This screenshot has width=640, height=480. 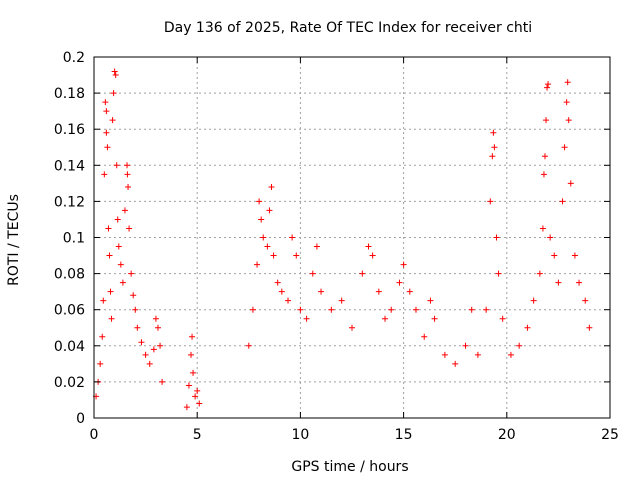 What do you see at coordinates (610, 435) in the screenshot?
I see `x-tick-label: 25` at bounding box center [610, 435].